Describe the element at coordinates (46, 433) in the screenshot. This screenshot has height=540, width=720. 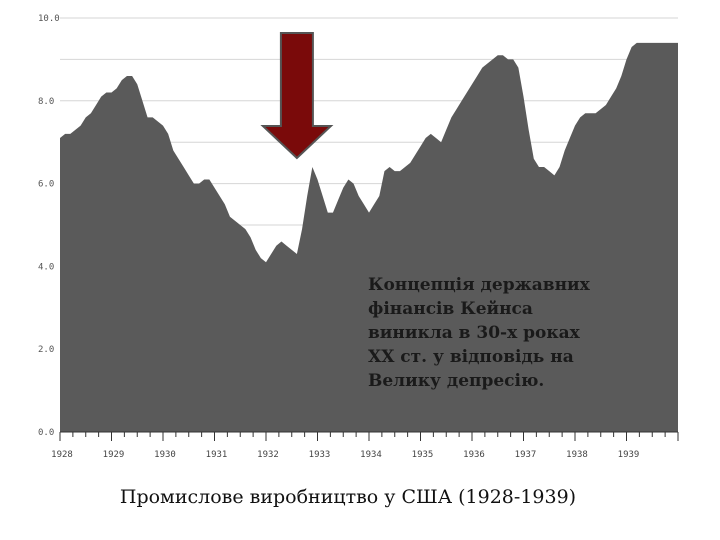
I see `y-tick-label: 0.0` at that location.